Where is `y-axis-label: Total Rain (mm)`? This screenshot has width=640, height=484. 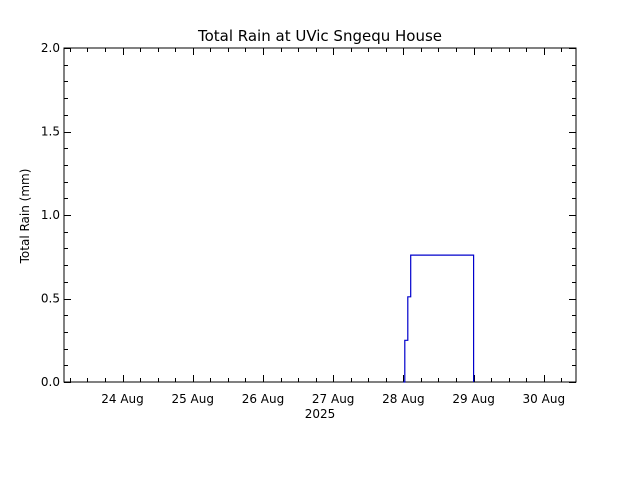 y-axis-label: Total Rain (mm) is located at coordinates (25, 217).